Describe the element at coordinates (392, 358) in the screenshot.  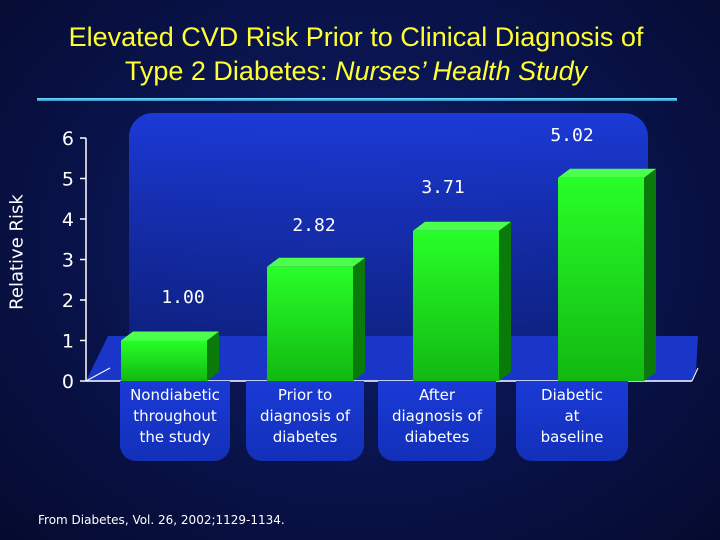
I see `chart-floor` at that location.